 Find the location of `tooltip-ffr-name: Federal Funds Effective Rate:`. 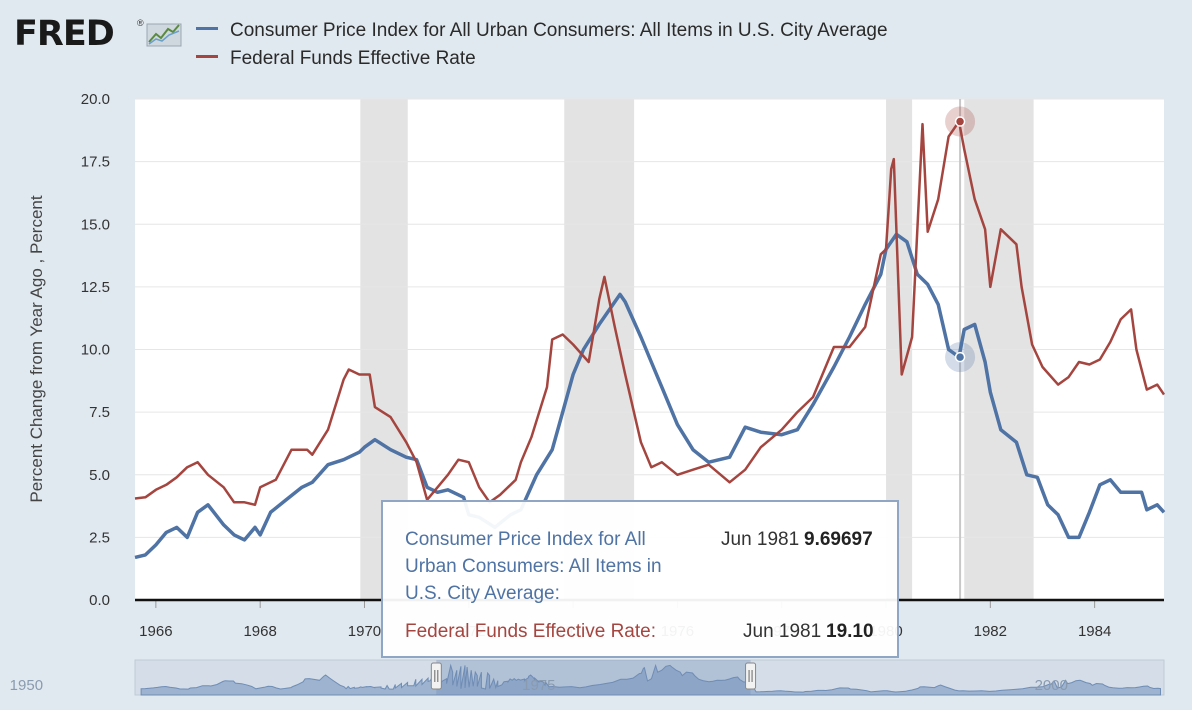

tooltip-ffr-name: Federal Funds Effective Rate: is located at coordinates (530, 631).